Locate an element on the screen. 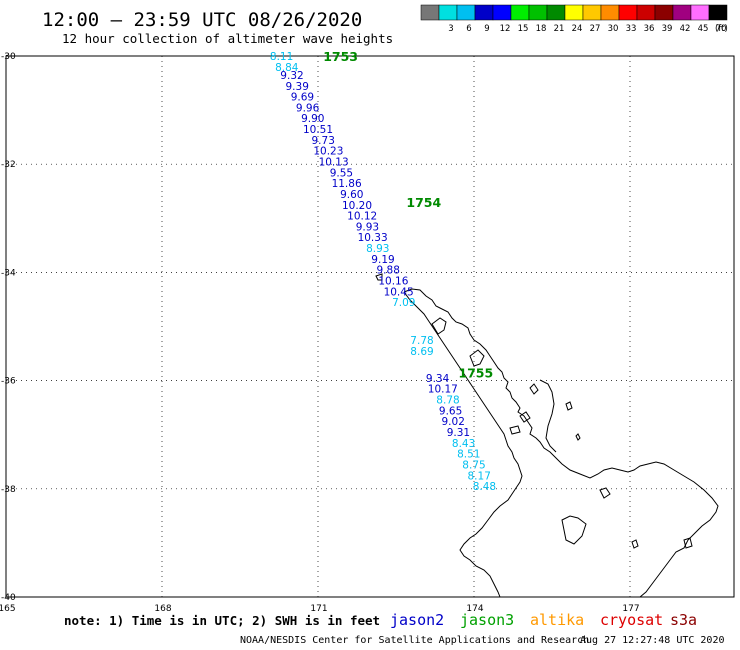 Image resolution: width=740 pixels, height=650 pixels. time-label: 1753 is located at coordinates (340, 56).